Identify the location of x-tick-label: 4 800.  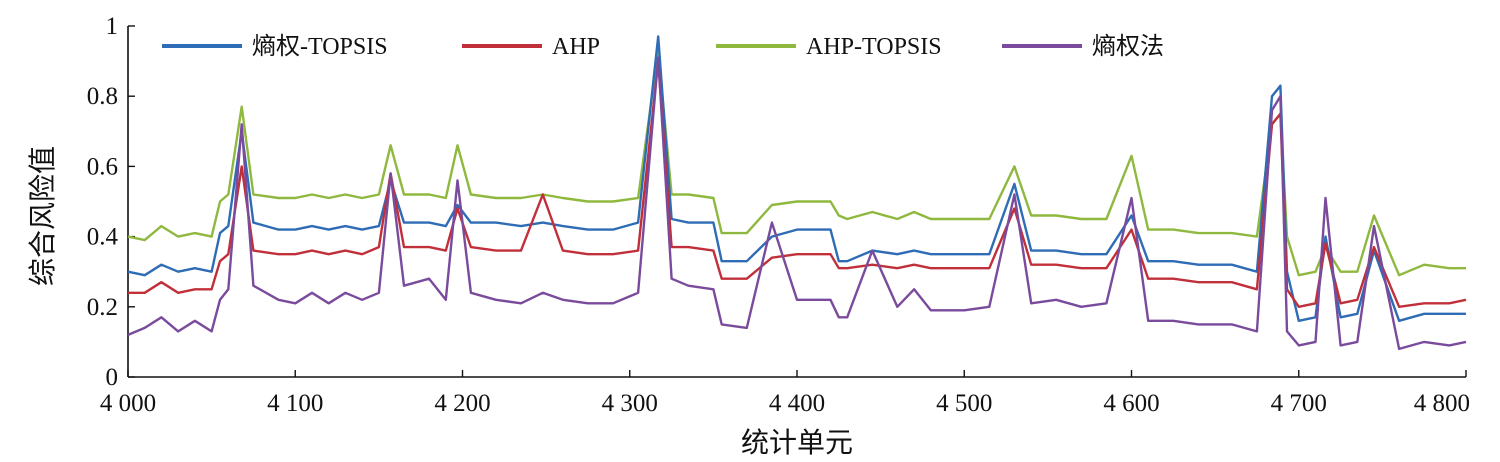
(1442, 403).